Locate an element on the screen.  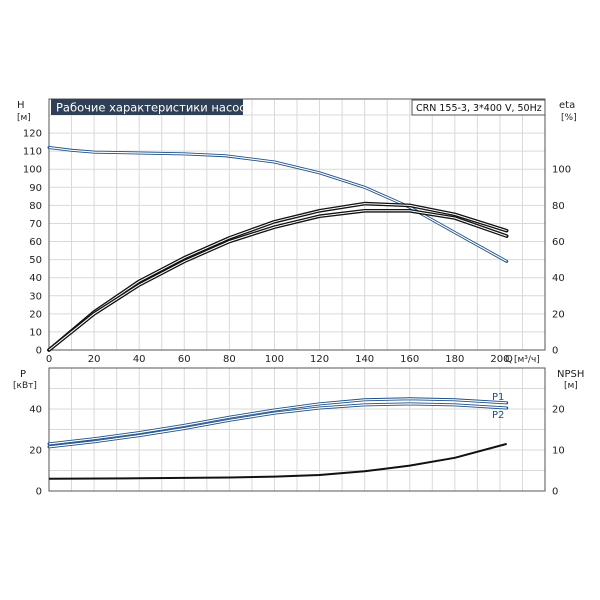
model-label: CRN 155-3, 3*400 V, 50Hz is located at coordinates (479, 108).